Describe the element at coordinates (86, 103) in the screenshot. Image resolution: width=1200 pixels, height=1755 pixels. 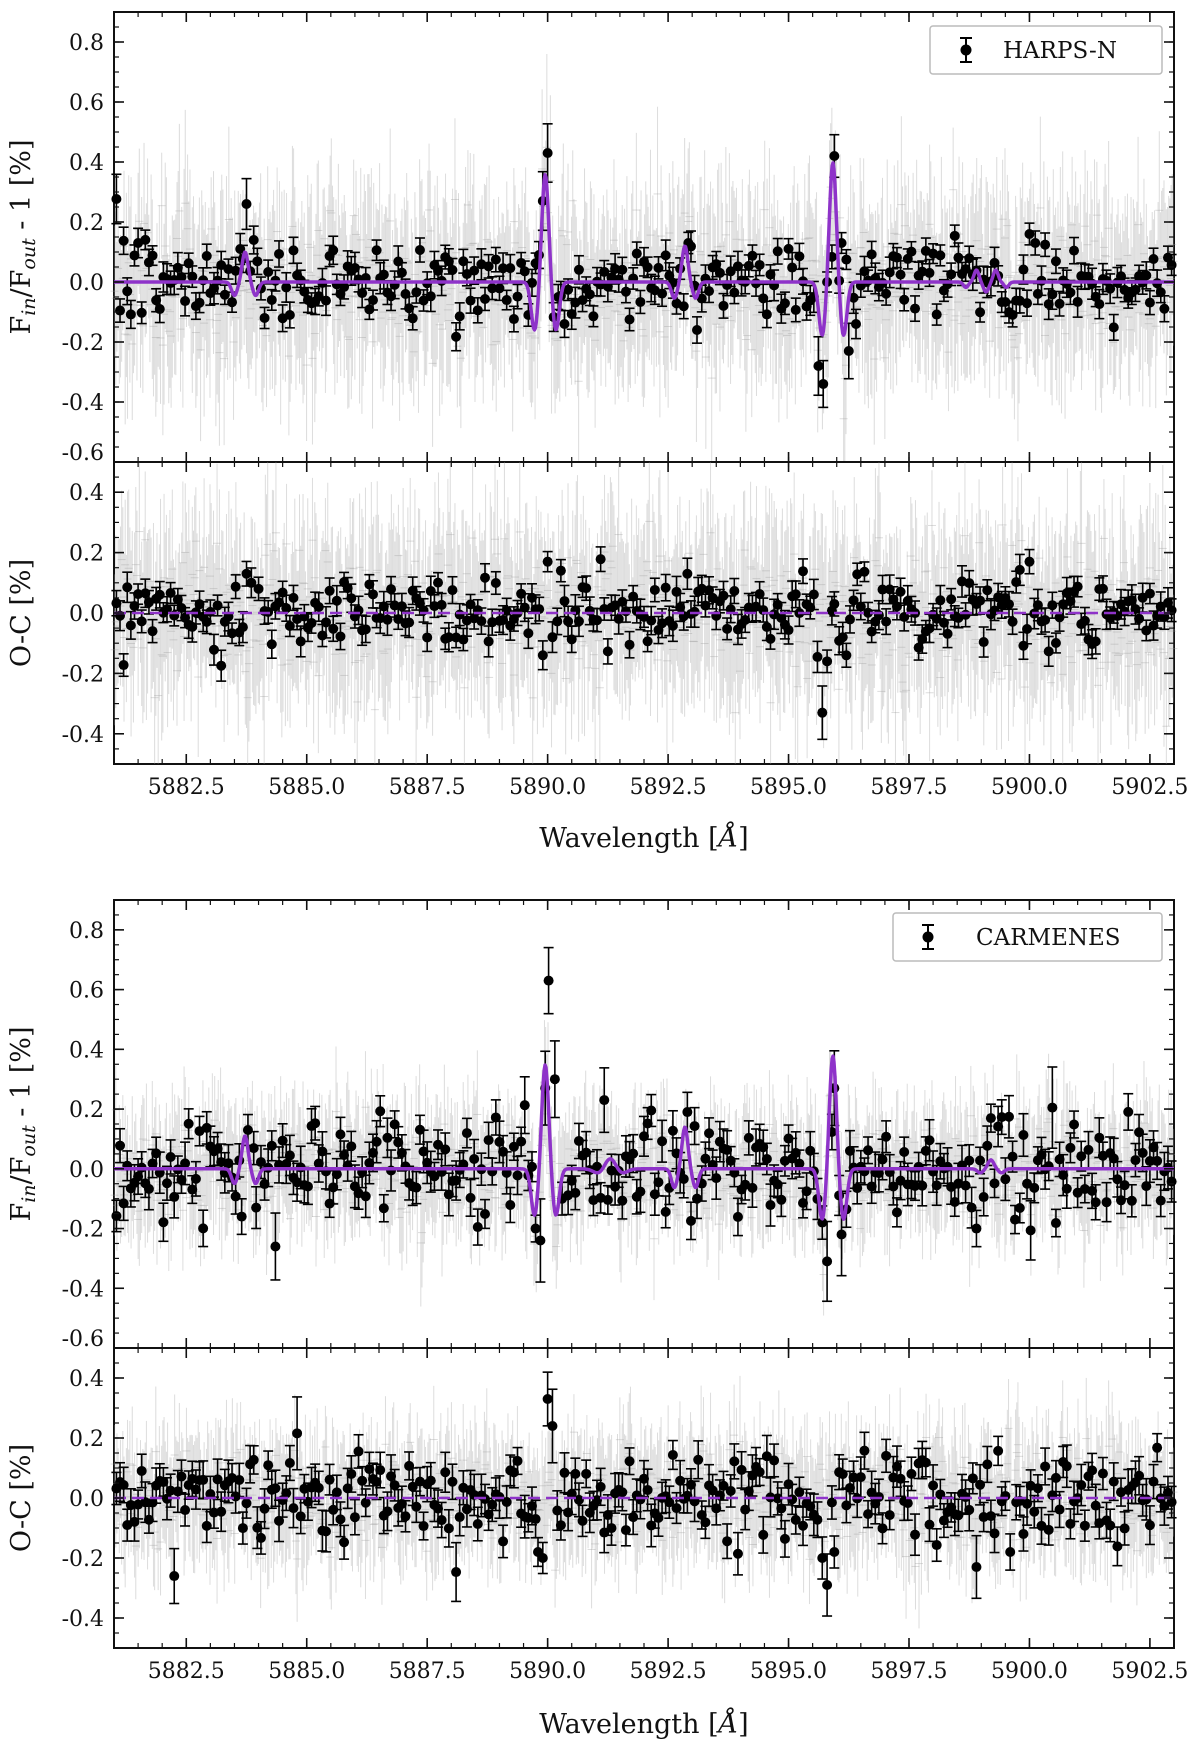
I see `y-tick-label: 0.6` at that location.